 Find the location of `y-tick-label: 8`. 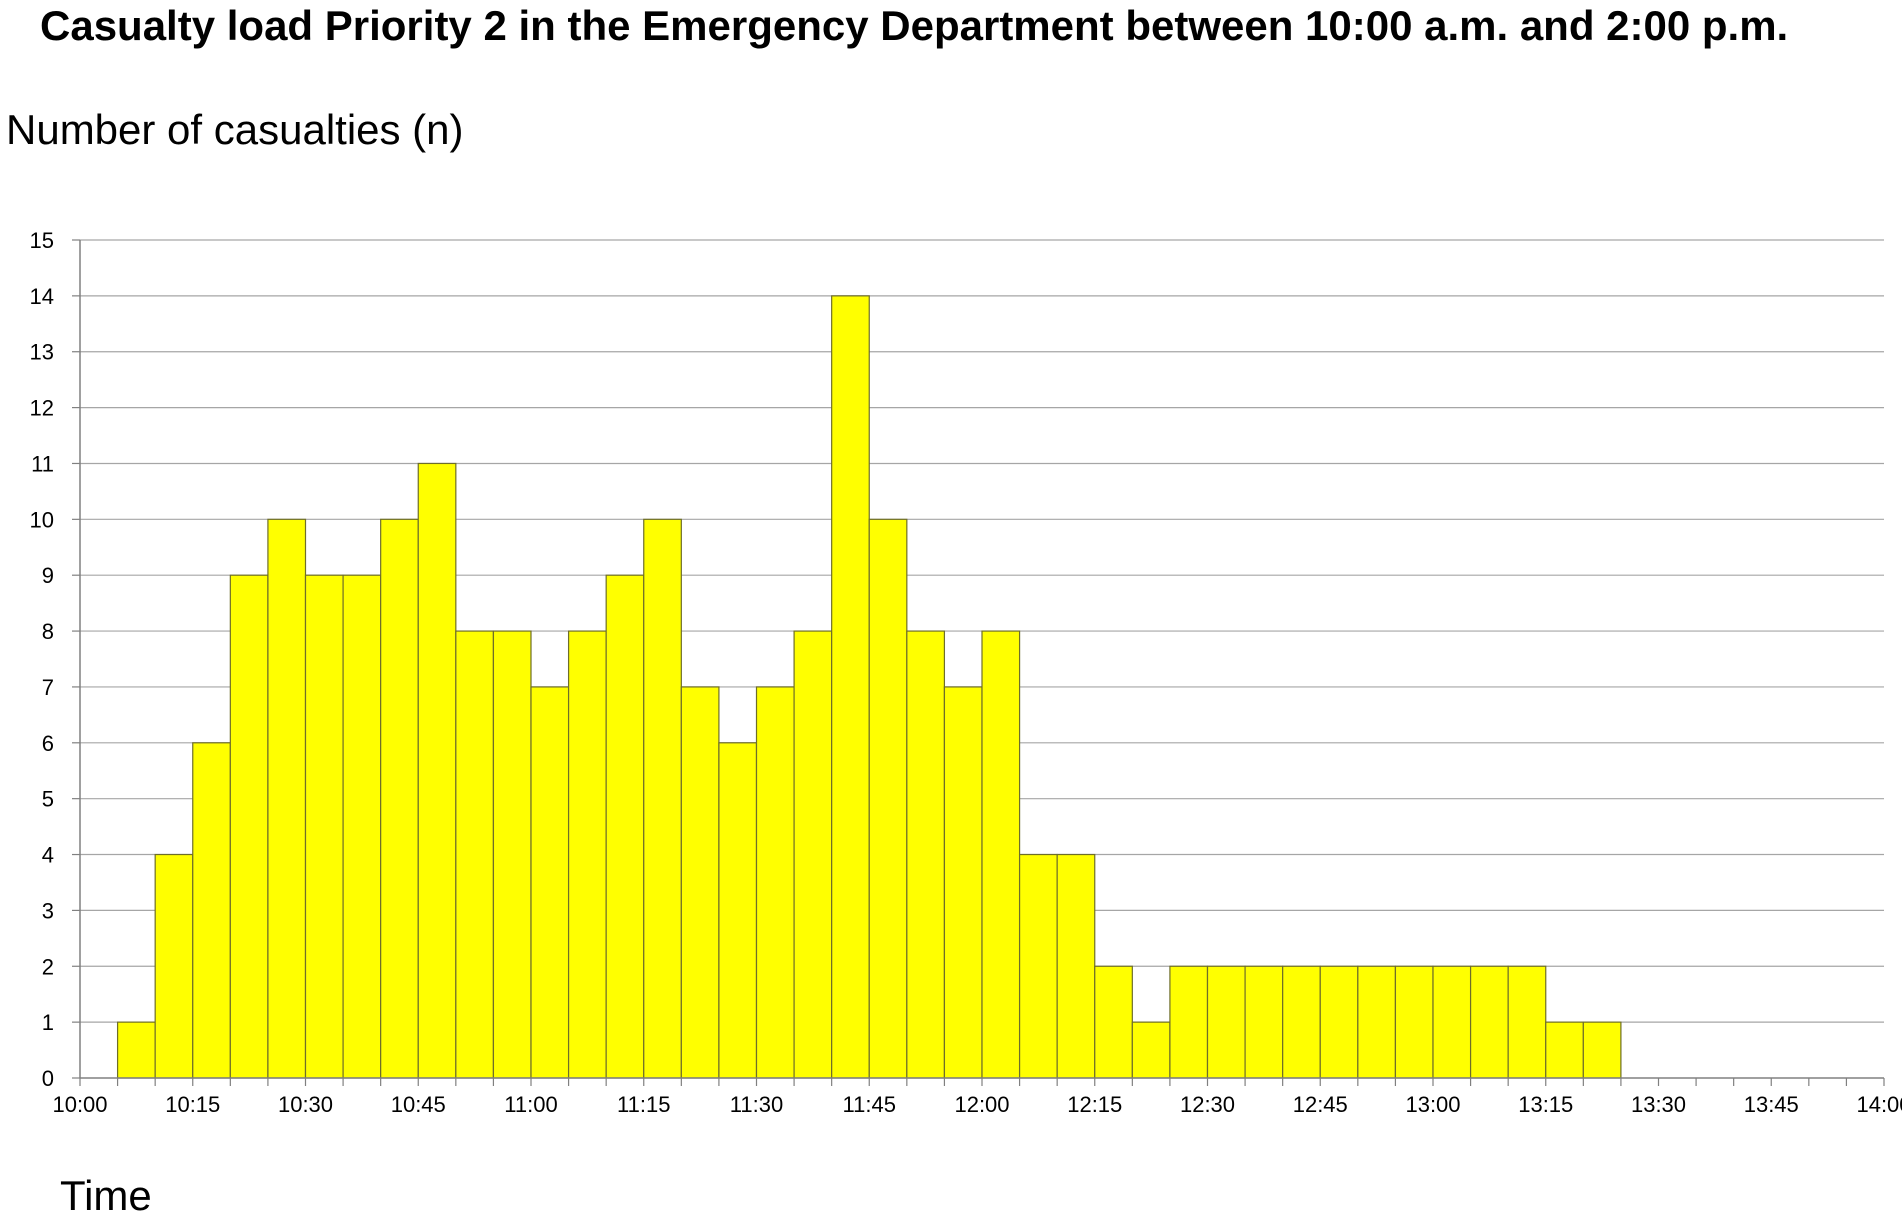

y-tick-label: 8 is located at coordinates (48, 631).